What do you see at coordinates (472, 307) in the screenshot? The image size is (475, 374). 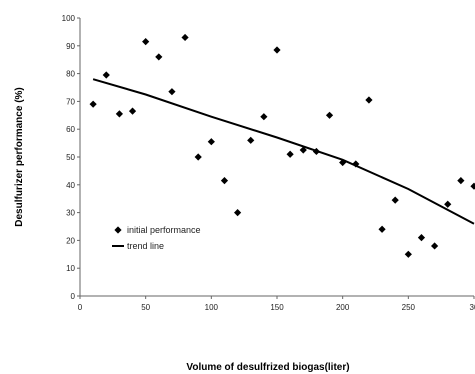 I see `x-tick-label: 30` at bounding box center [472, 307].